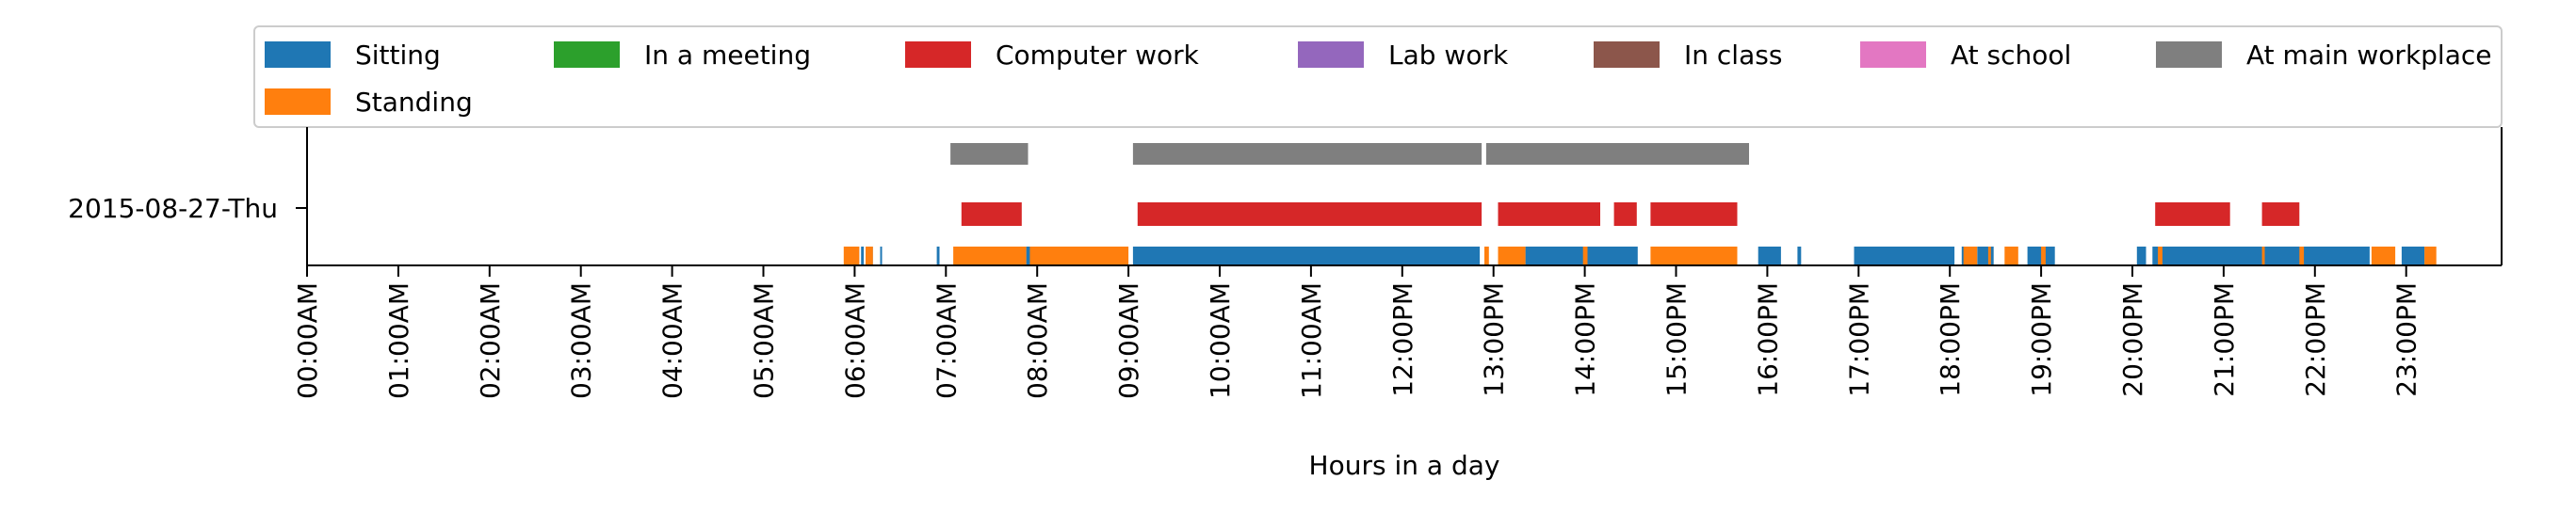 The height and width of the screenshot is (512, 2576). What do you see at coordinates (1858, 339) in the screenshot?
I see `x-tick-label: 17:00PM` at bounding box center [1858, 339].